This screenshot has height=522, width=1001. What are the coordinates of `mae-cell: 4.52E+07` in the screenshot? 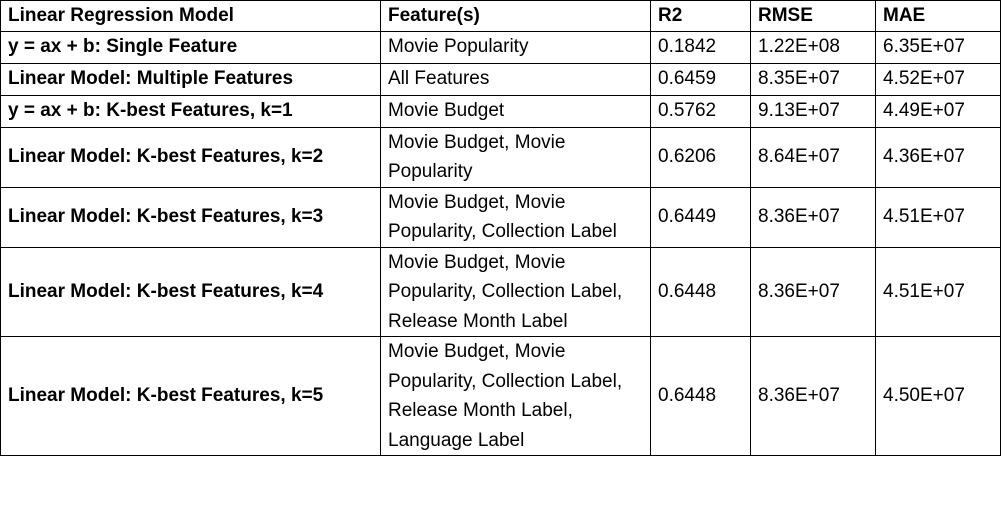 It's located at (938, 79).